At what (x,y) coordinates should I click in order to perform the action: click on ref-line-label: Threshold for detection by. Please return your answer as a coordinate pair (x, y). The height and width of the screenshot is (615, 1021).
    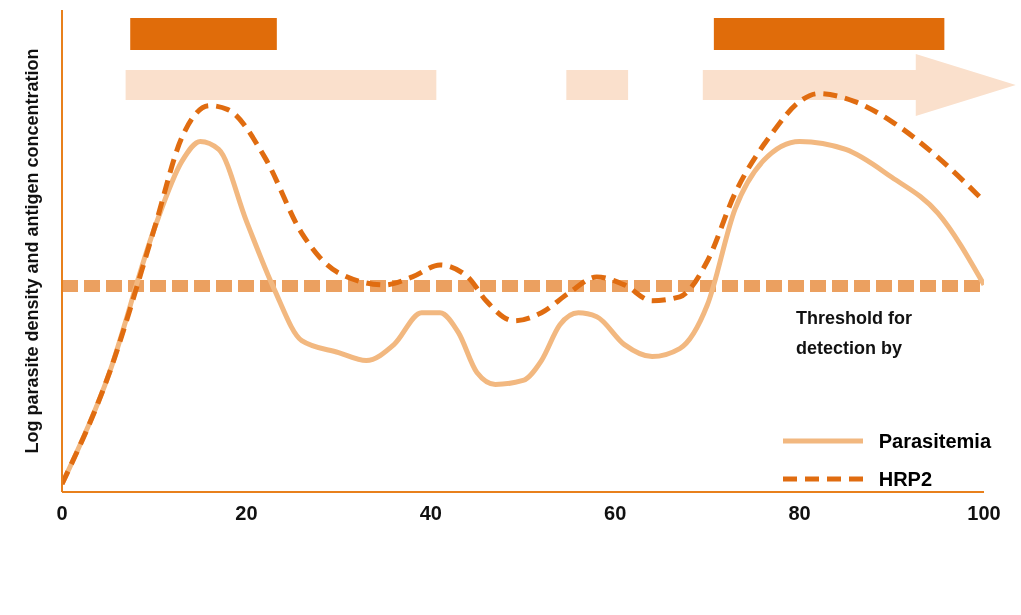
    Looking at the image, I should click on (854, 333).